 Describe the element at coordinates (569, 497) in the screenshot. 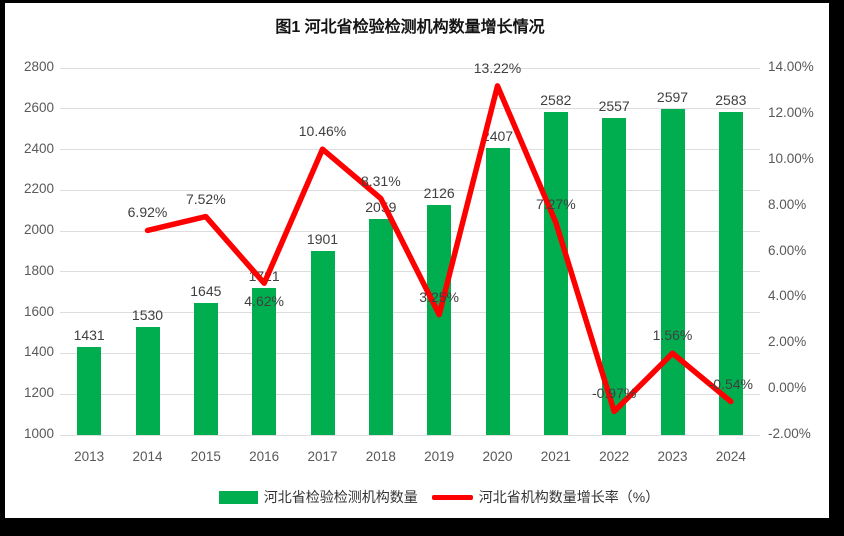

I see `legend-label-line: 河北省机构数量增长率（%）` at that location.